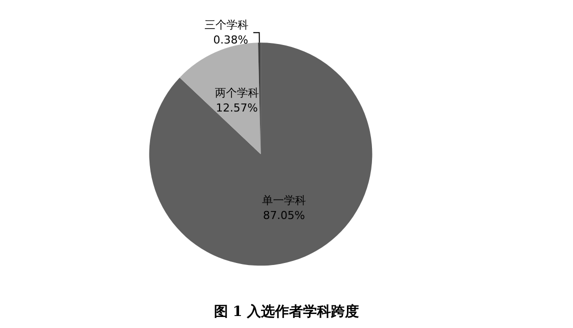 This screenshot has height=328, width=573. What do you see at coordinates (284, 201) in the screenshot?
I see `slice-label: 单一学科` at bounding box center [284, 201].